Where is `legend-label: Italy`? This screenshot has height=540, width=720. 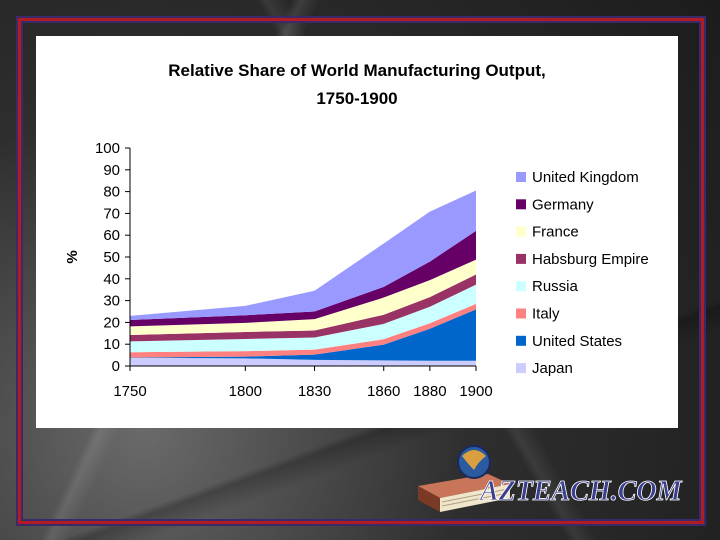
legend-label: Italy is located at coordinates (546, 314).